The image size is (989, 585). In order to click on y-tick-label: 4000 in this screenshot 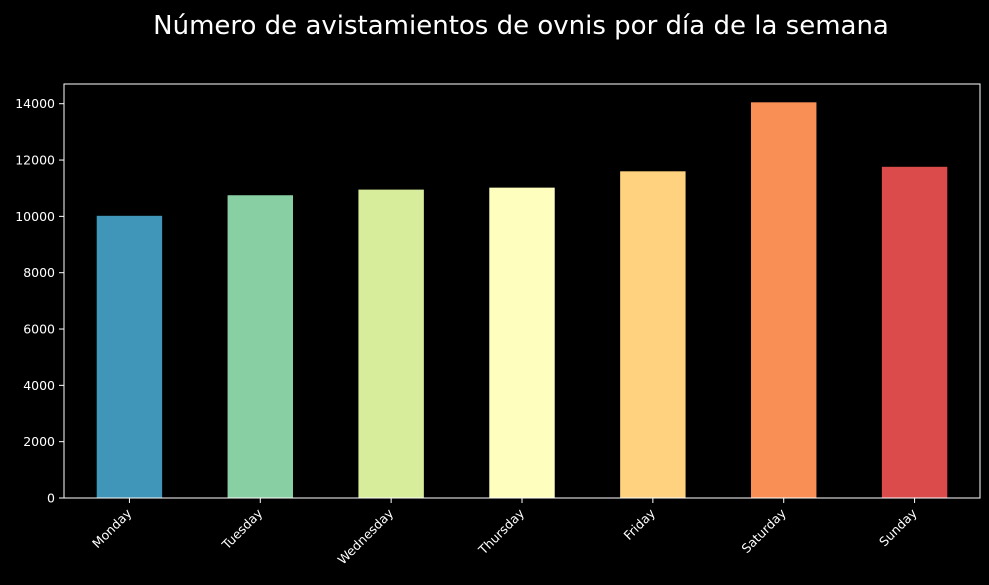, I will do `click(39, 385)`.